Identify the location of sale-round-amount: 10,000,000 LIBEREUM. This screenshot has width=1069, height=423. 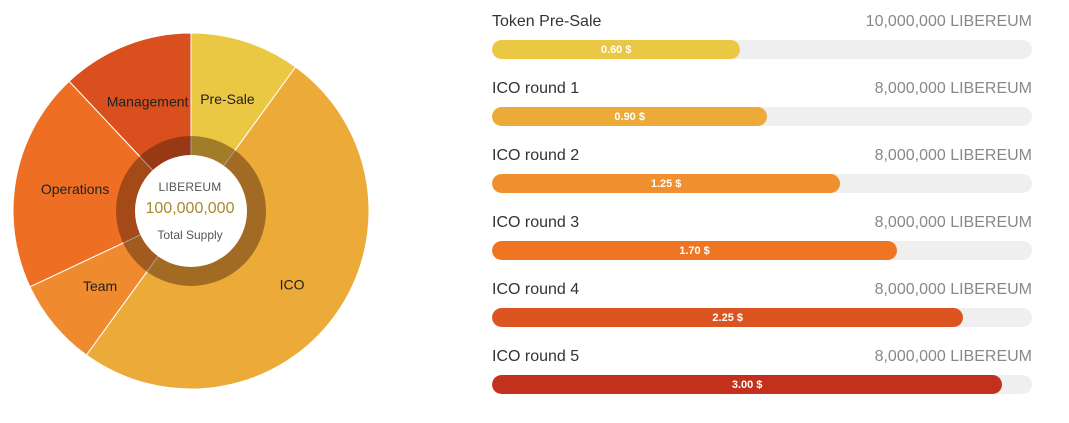
(948, 21).